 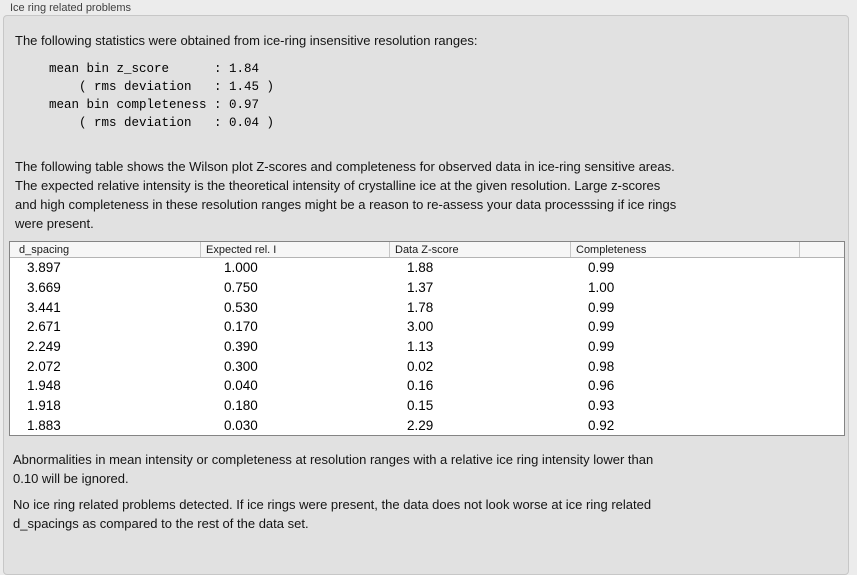 I want to click on table-row: 3.897 1.000 1.88 0.99, so click(x=427, y=268).